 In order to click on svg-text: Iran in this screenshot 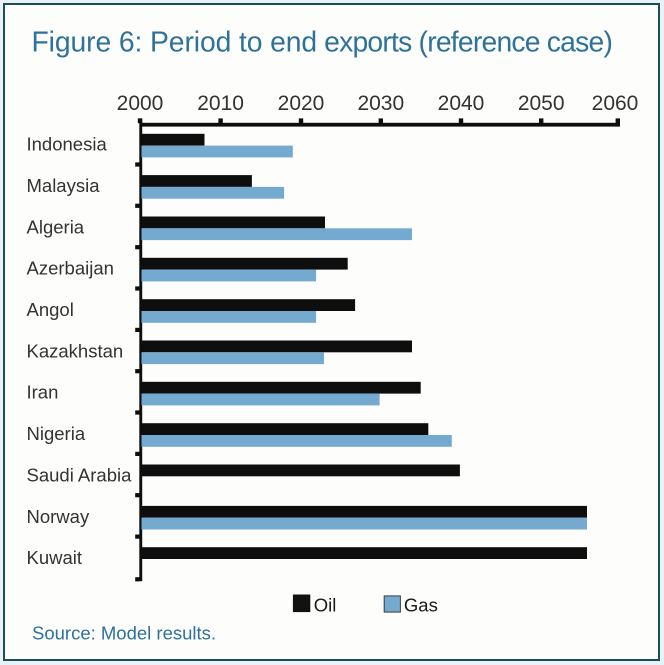, I will do `click(43, 392)`.